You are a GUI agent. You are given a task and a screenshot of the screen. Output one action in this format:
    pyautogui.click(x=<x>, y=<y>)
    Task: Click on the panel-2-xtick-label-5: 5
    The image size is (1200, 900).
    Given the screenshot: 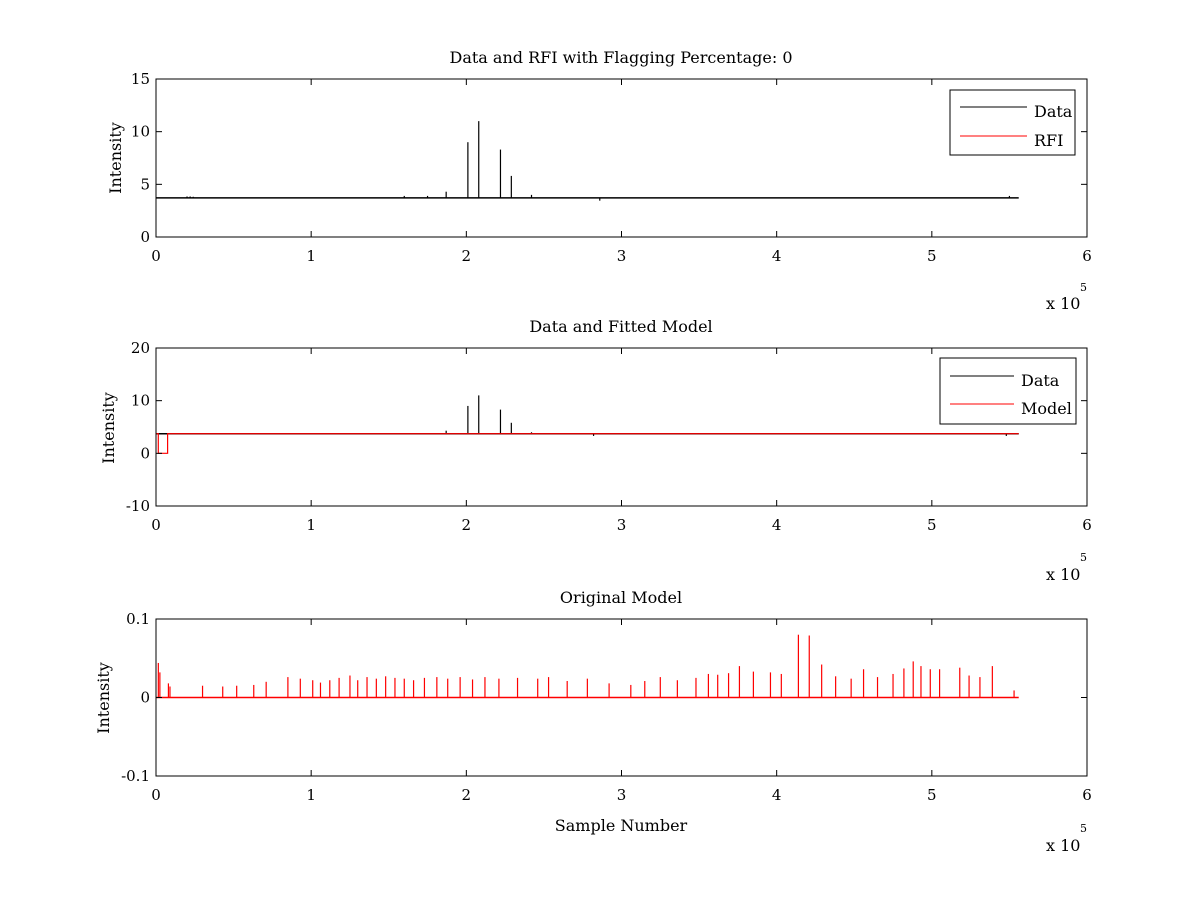 What is the action you would take?
    pyautogui.click(x=932, y=525)
    